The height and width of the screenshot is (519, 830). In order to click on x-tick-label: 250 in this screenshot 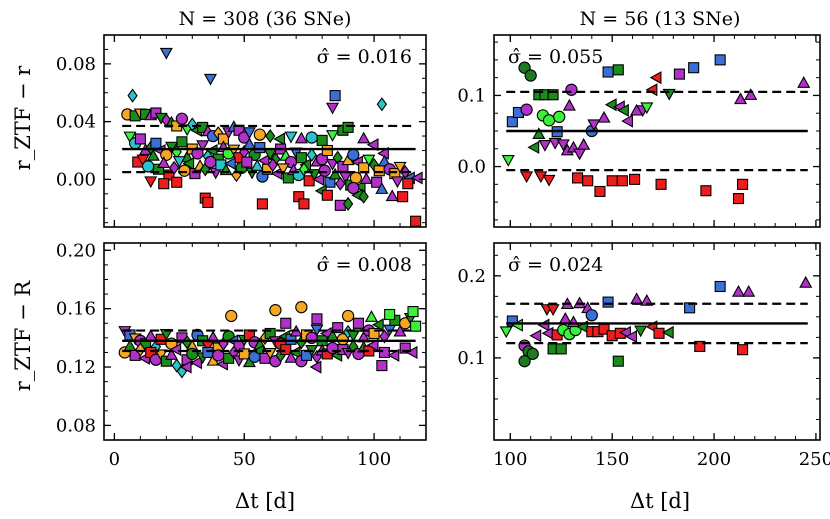, I will do `click(814, 459)`.